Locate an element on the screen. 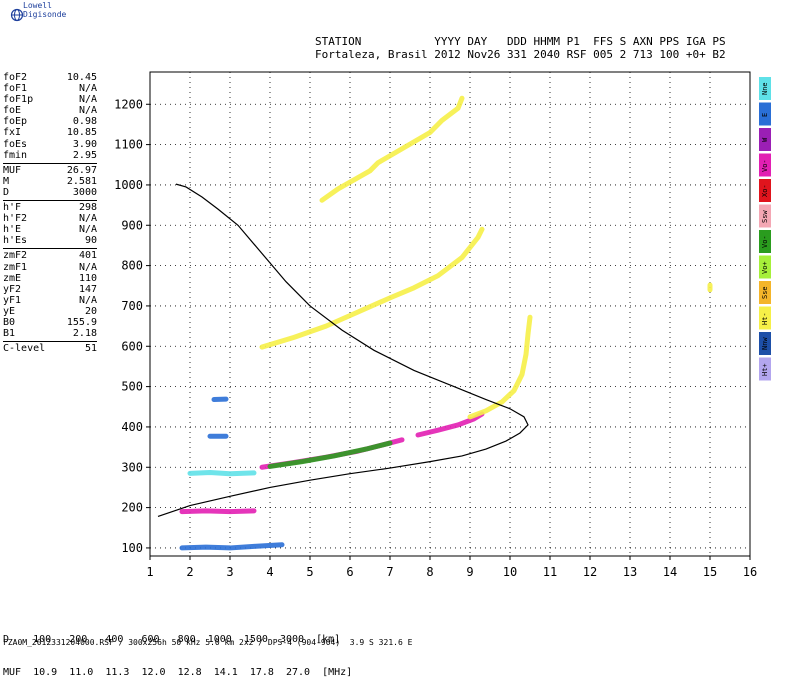 This screenshot has width=800, height=689. y-tick-label: 200 is located at coordinates (132, 508).